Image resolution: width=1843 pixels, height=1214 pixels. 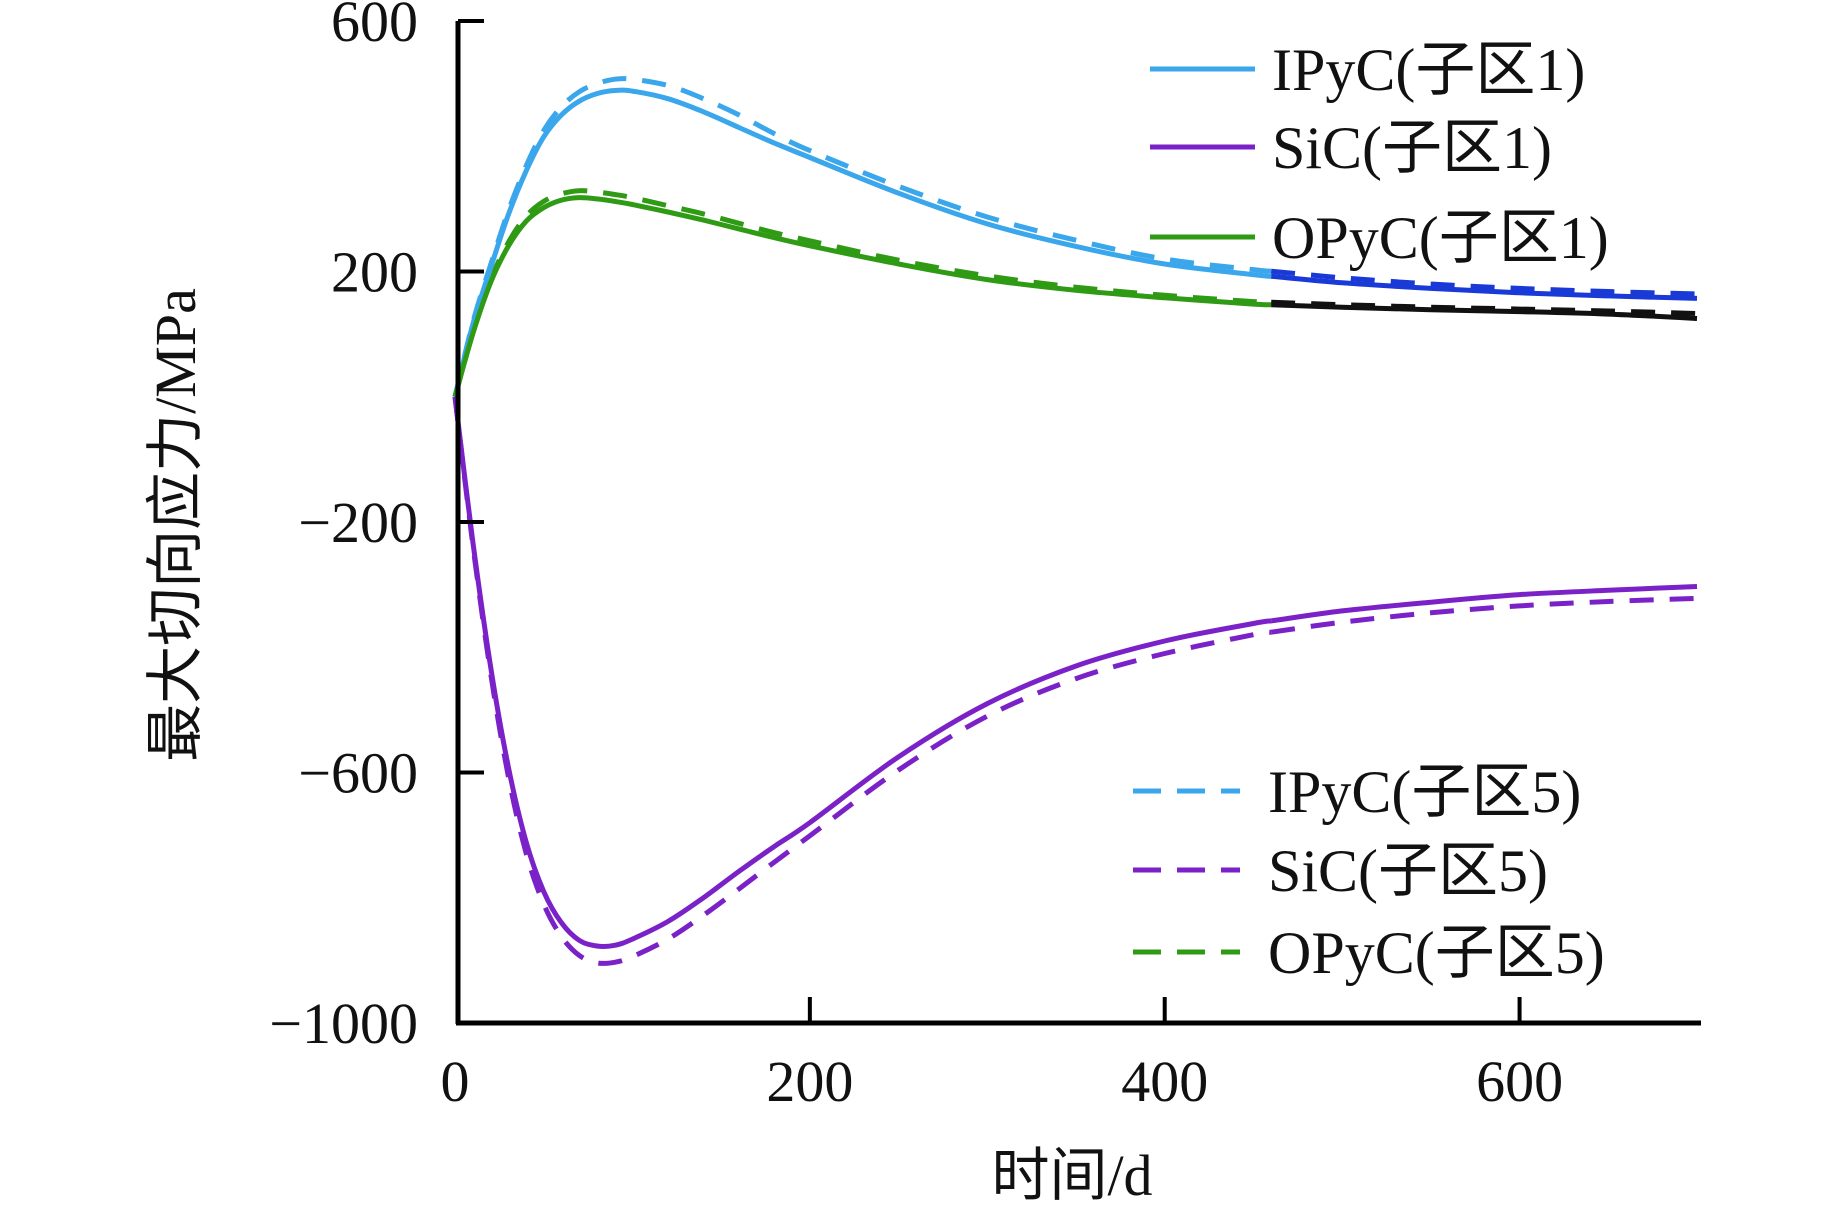 I want to click on series-line-sic-zone1-late, so click(x=1484, y=604).